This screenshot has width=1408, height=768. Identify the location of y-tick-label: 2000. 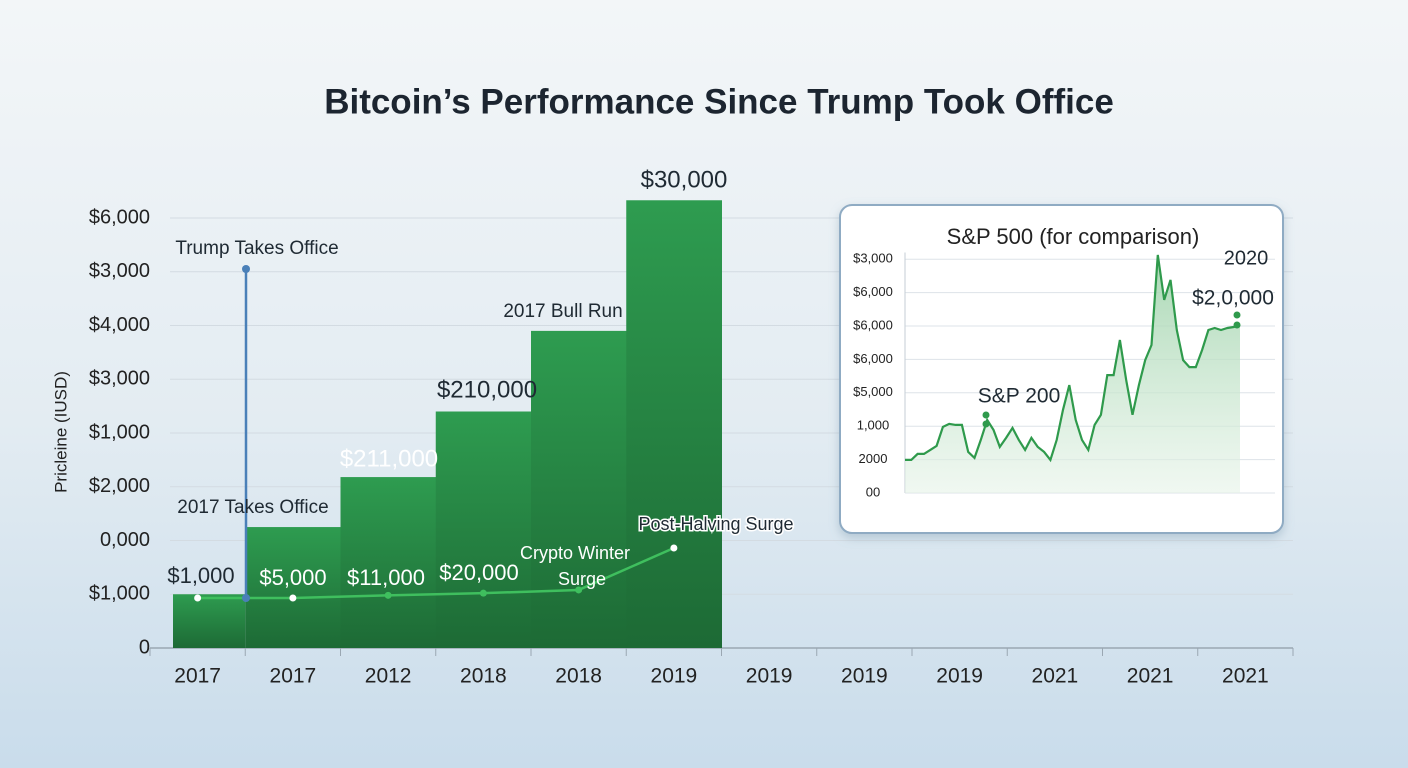
(873, 458).